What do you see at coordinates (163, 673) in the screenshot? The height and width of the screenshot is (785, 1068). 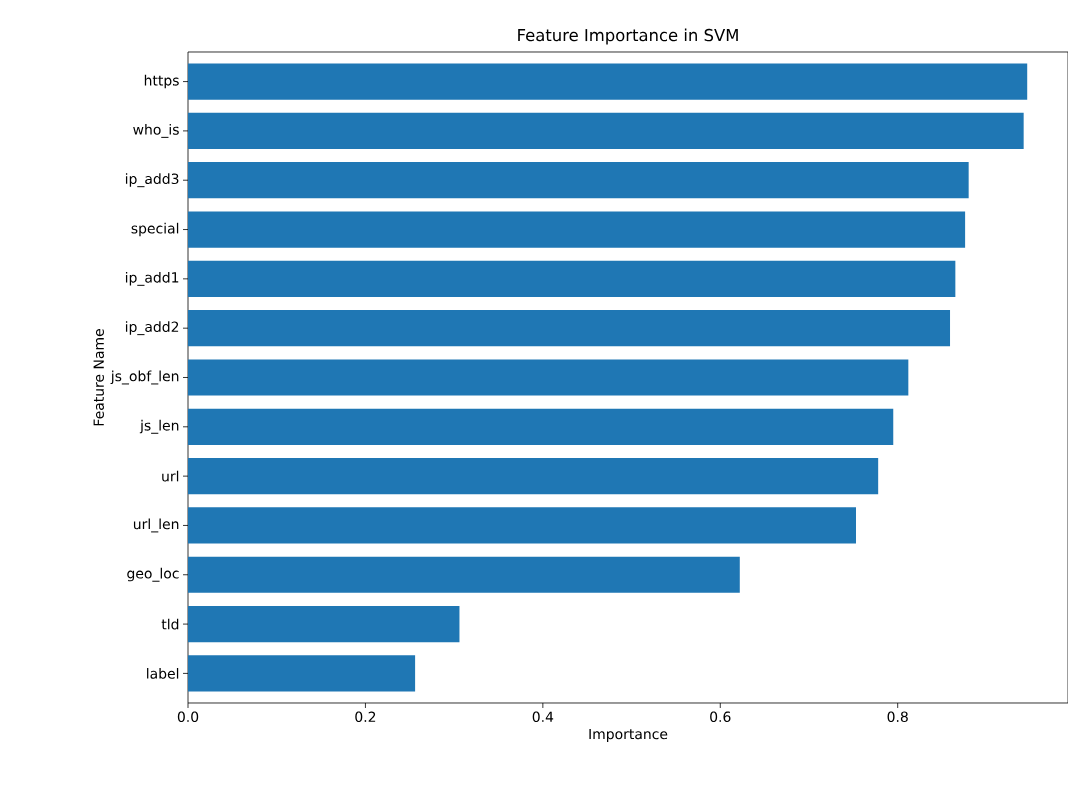 I see `y-tick-label: label` at bounding box center [163, 673].